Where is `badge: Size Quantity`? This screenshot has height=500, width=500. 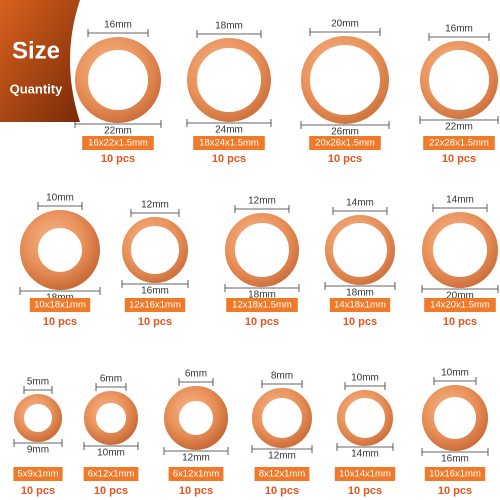 badge: Size Quantity is located at coordinates (40, 61).